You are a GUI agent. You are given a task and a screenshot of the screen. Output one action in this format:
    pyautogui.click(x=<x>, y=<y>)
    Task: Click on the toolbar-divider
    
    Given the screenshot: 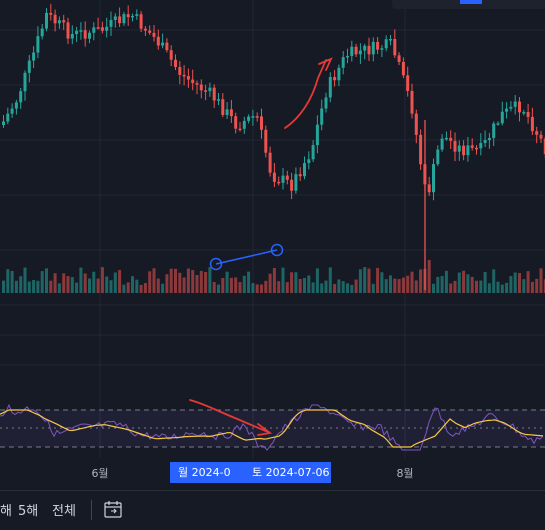 What is the action you would take?
    pyautogui.click(x=91, y=510)
    